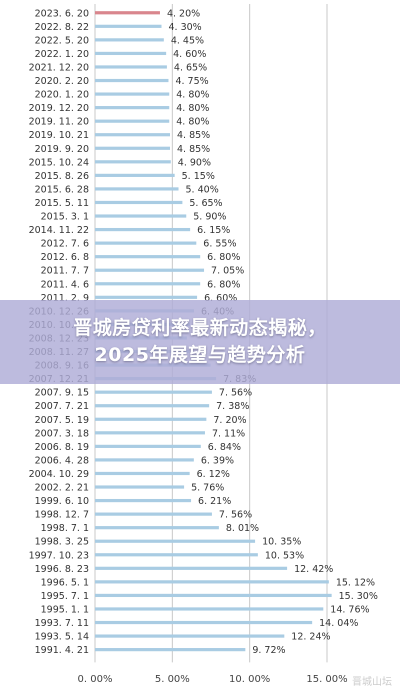 This screenshot has width=400, height=692. Describe the element at coordinates (65, 271) in the screenshot. I see `category-label: 2011. 7. 7` at that location.